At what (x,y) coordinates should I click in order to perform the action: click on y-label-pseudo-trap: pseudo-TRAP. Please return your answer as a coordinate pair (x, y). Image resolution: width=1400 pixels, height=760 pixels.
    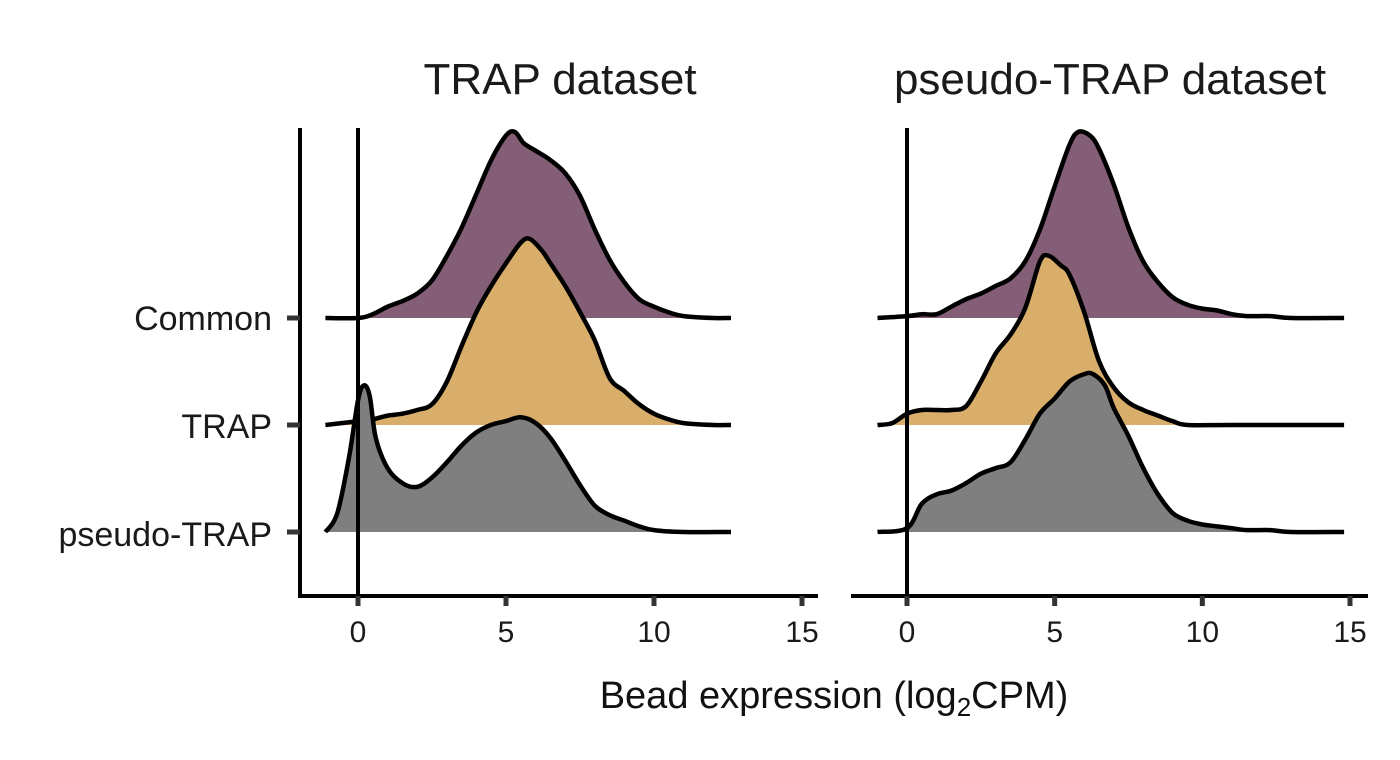
    Looking at the image, I should click on (165, 535).